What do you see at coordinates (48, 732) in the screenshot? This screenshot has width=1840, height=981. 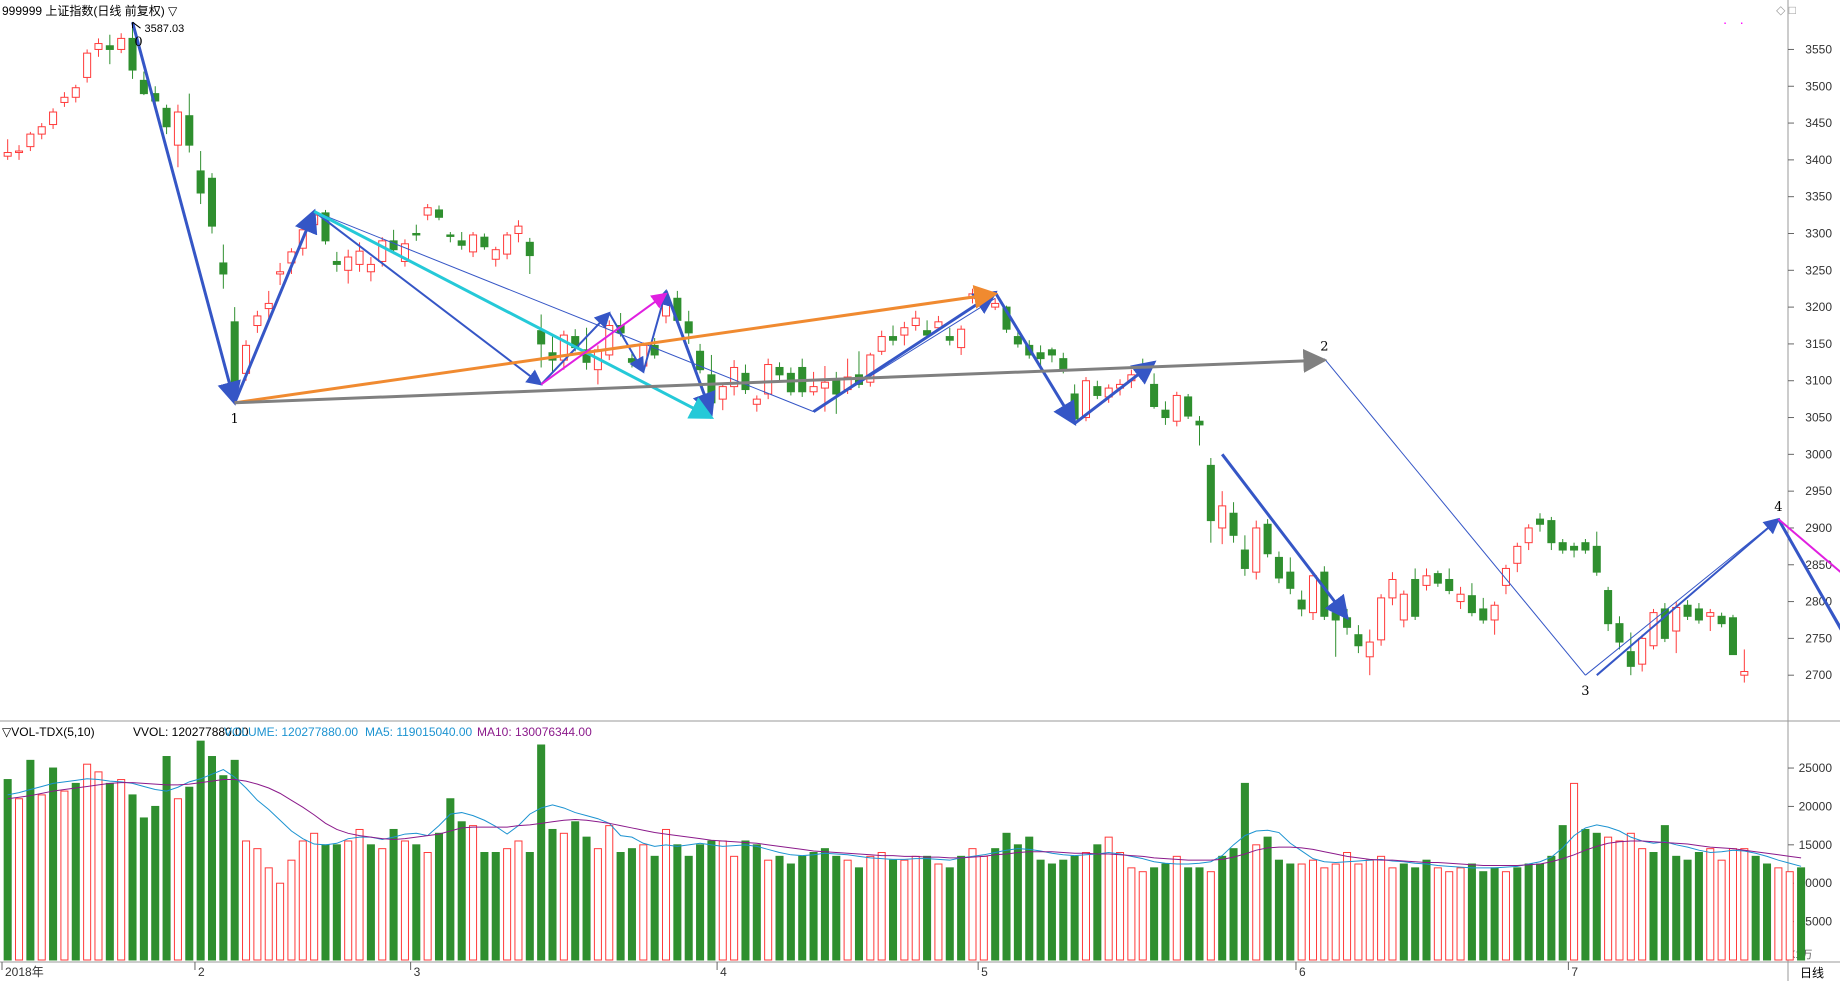 I see `vol-indicator-name: ▽VOL-TDX(5,10)` at bounding box center [48, 732].